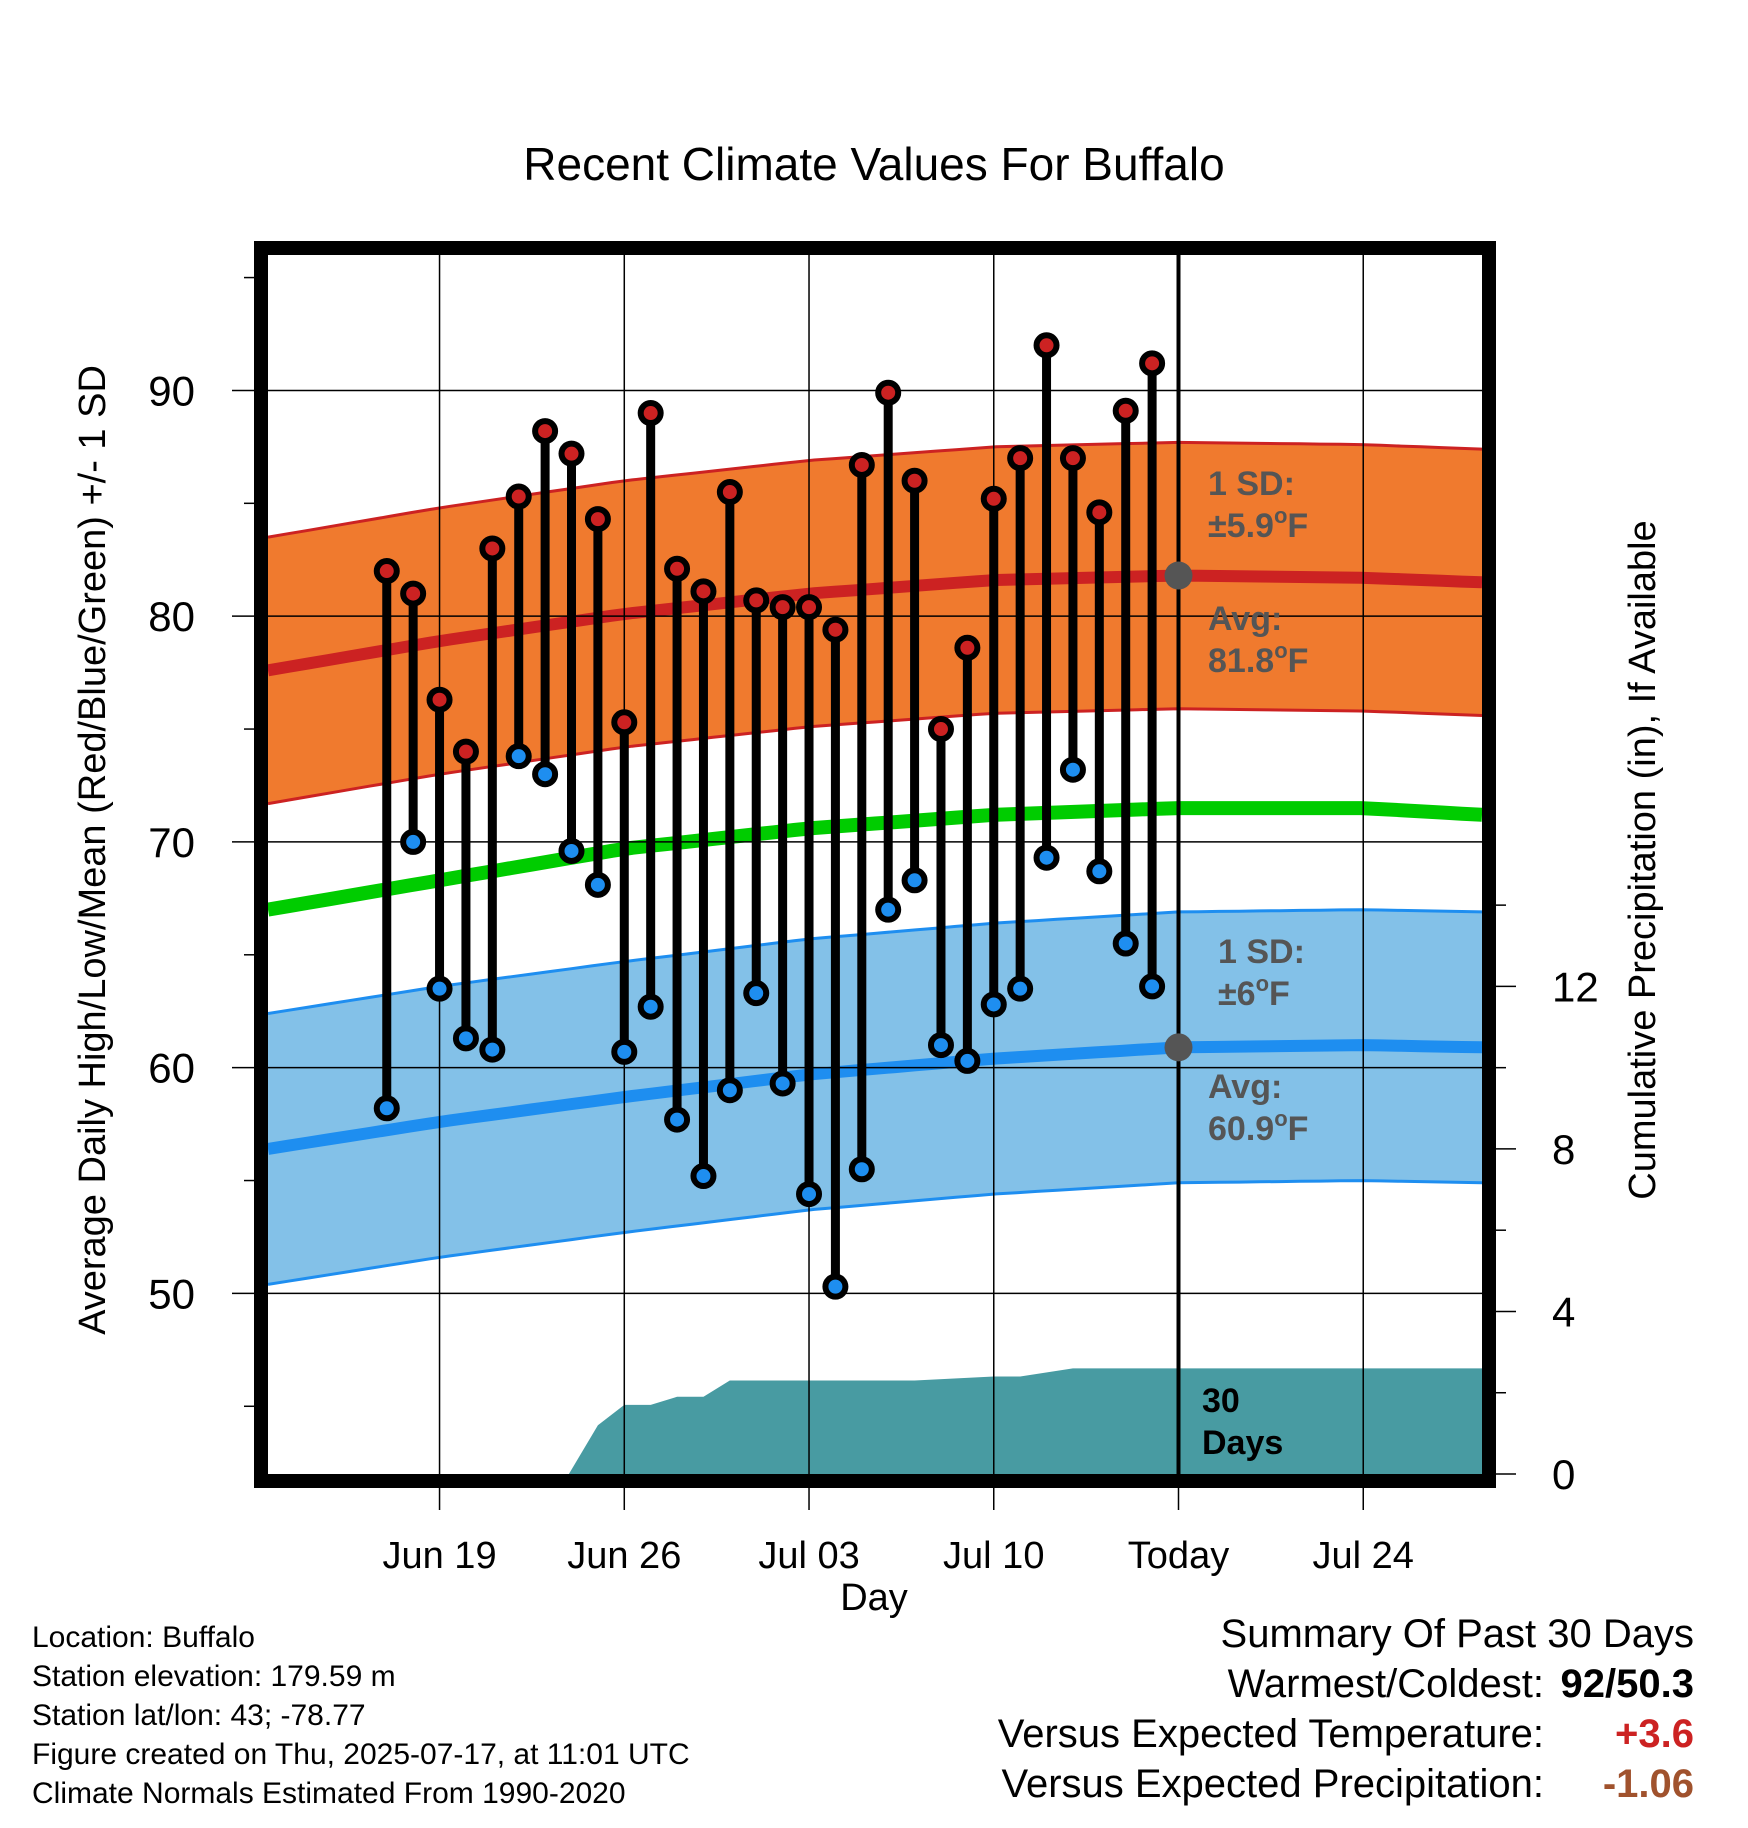 This screenshot has height=1828, width=1748. Describe the element at coordinates (171, 842) in the screenshot. I see `y-tick-label: 70` at that location.